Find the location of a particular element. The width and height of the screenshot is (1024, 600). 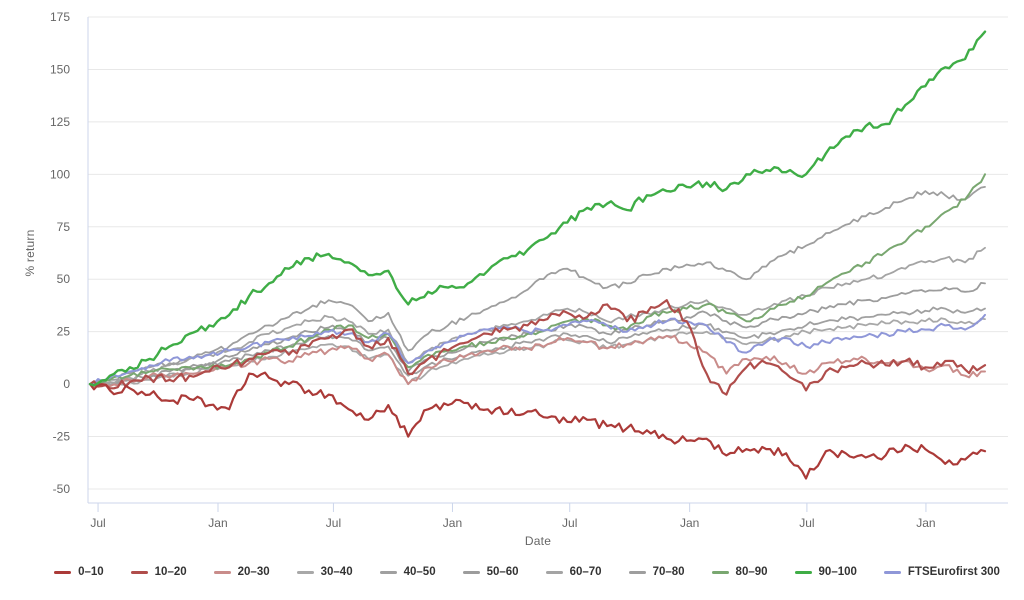

legend-label: 10–20 is located at coordinates (170, 572).